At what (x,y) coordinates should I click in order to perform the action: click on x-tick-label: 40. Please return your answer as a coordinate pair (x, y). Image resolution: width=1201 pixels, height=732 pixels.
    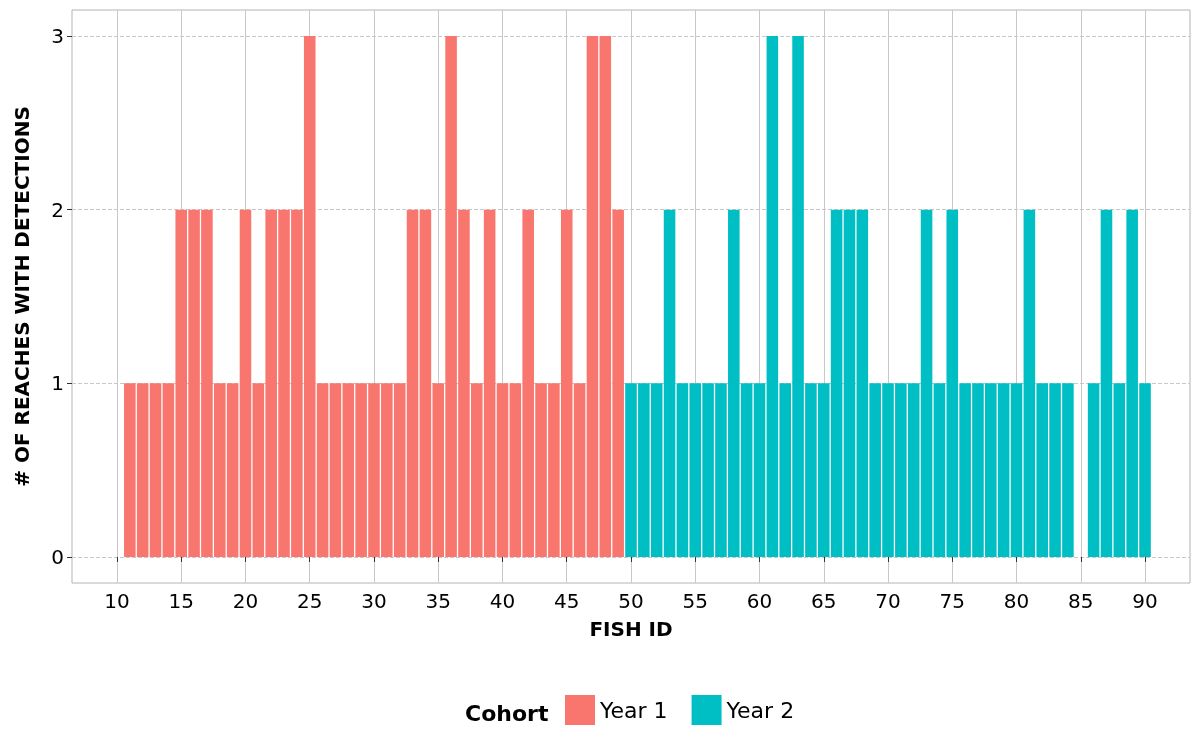
    Looking at the image, I should click on (502, 601).